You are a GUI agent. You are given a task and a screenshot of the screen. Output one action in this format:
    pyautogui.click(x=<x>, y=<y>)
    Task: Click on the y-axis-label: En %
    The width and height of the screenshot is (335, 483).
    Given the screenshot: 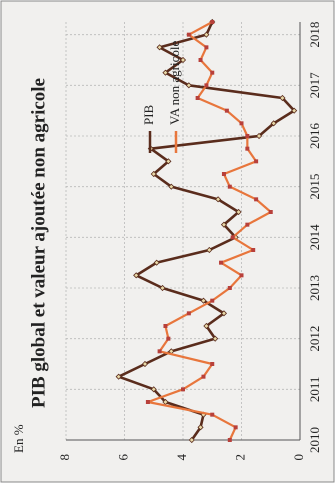 What is the action you would take?
    pyautogui.click(x=18, y=438)
    